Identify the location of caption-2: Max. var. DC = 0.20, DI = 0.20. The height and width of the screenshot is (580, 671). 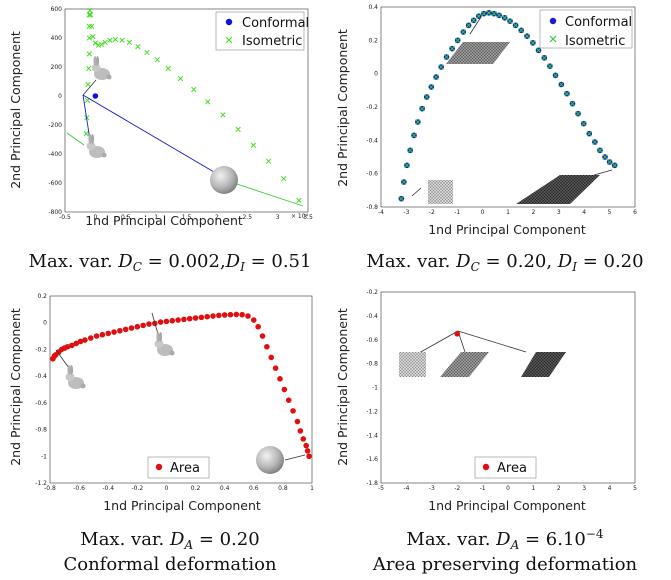
(504, 262).